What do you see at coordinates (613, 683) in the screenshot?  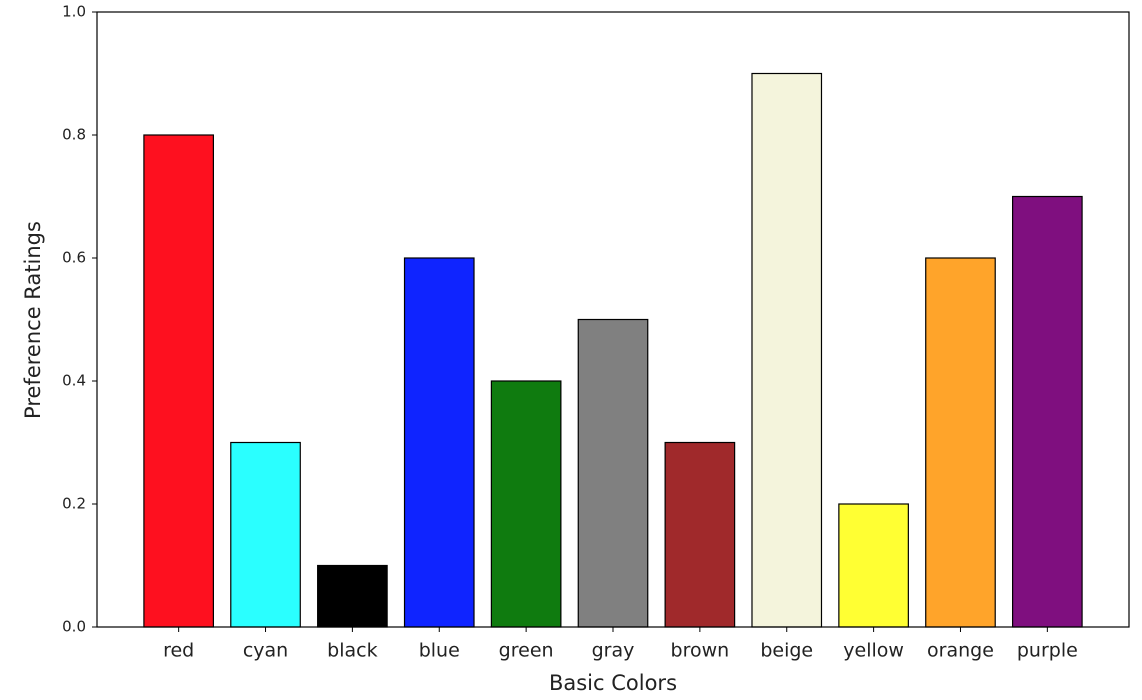 I see `x-axis-label: Basic Colors` at bounding box center [613, 683].